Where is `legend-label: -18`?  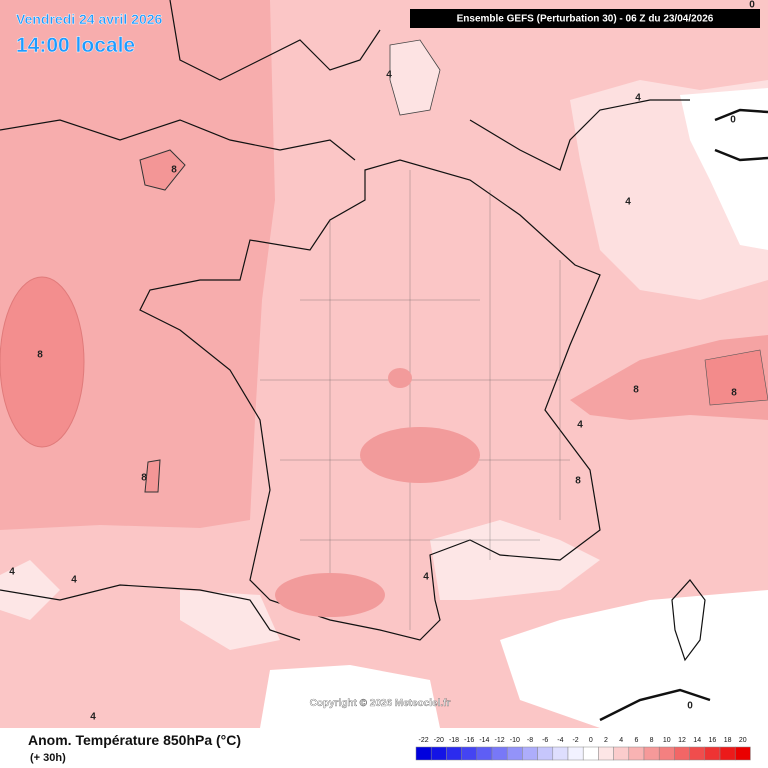
legend-label: -18 is located at coordinates (454, 740).